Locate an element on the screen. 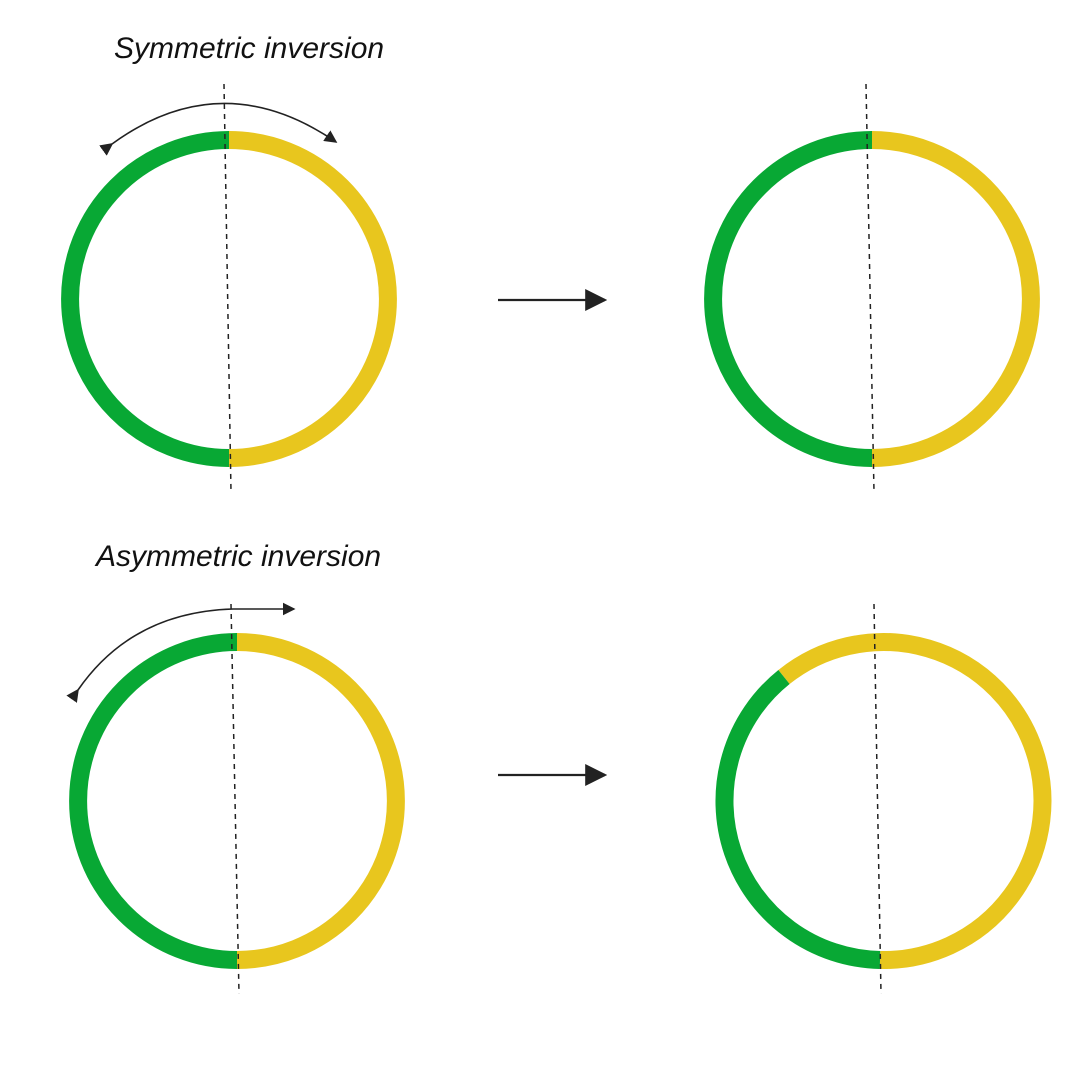 This screenshot has width=1080, height=1080. symmetric-inversion-label: Symmetric inversion is located at coordinates (249, 48).